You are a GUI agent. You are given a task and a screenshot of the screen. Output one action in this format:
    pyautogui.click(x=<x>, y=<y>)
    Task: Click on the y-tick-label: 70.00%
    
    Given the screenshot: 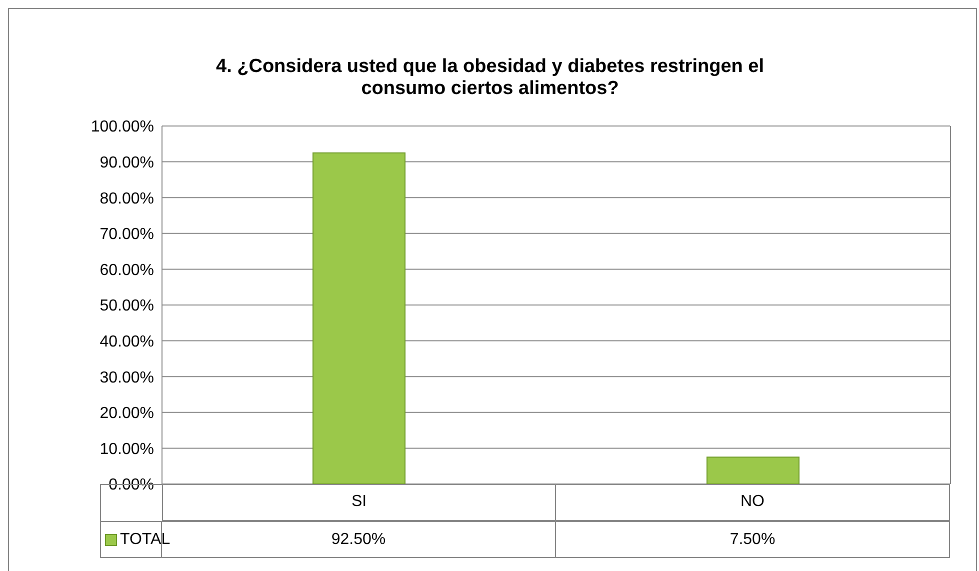 What is the action you would take?
    pyautogui.click(x=127, y=235)
    